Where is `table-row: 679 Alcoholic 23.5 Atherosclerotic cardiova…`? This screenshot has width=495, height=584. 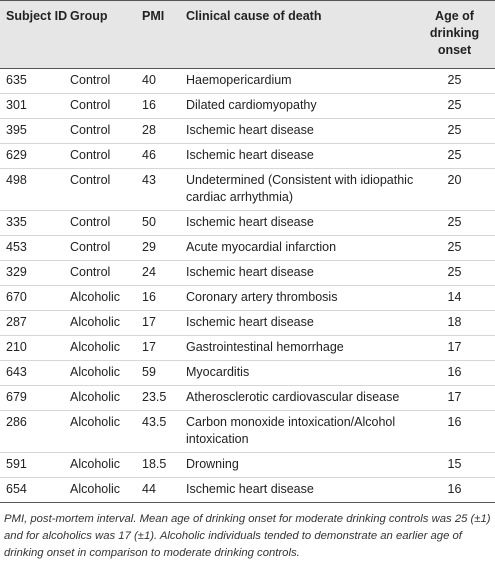 table-row: 679 Alcoholic 23.5 Atherosclerotic cardiova… is located at coordinates (247, 398).